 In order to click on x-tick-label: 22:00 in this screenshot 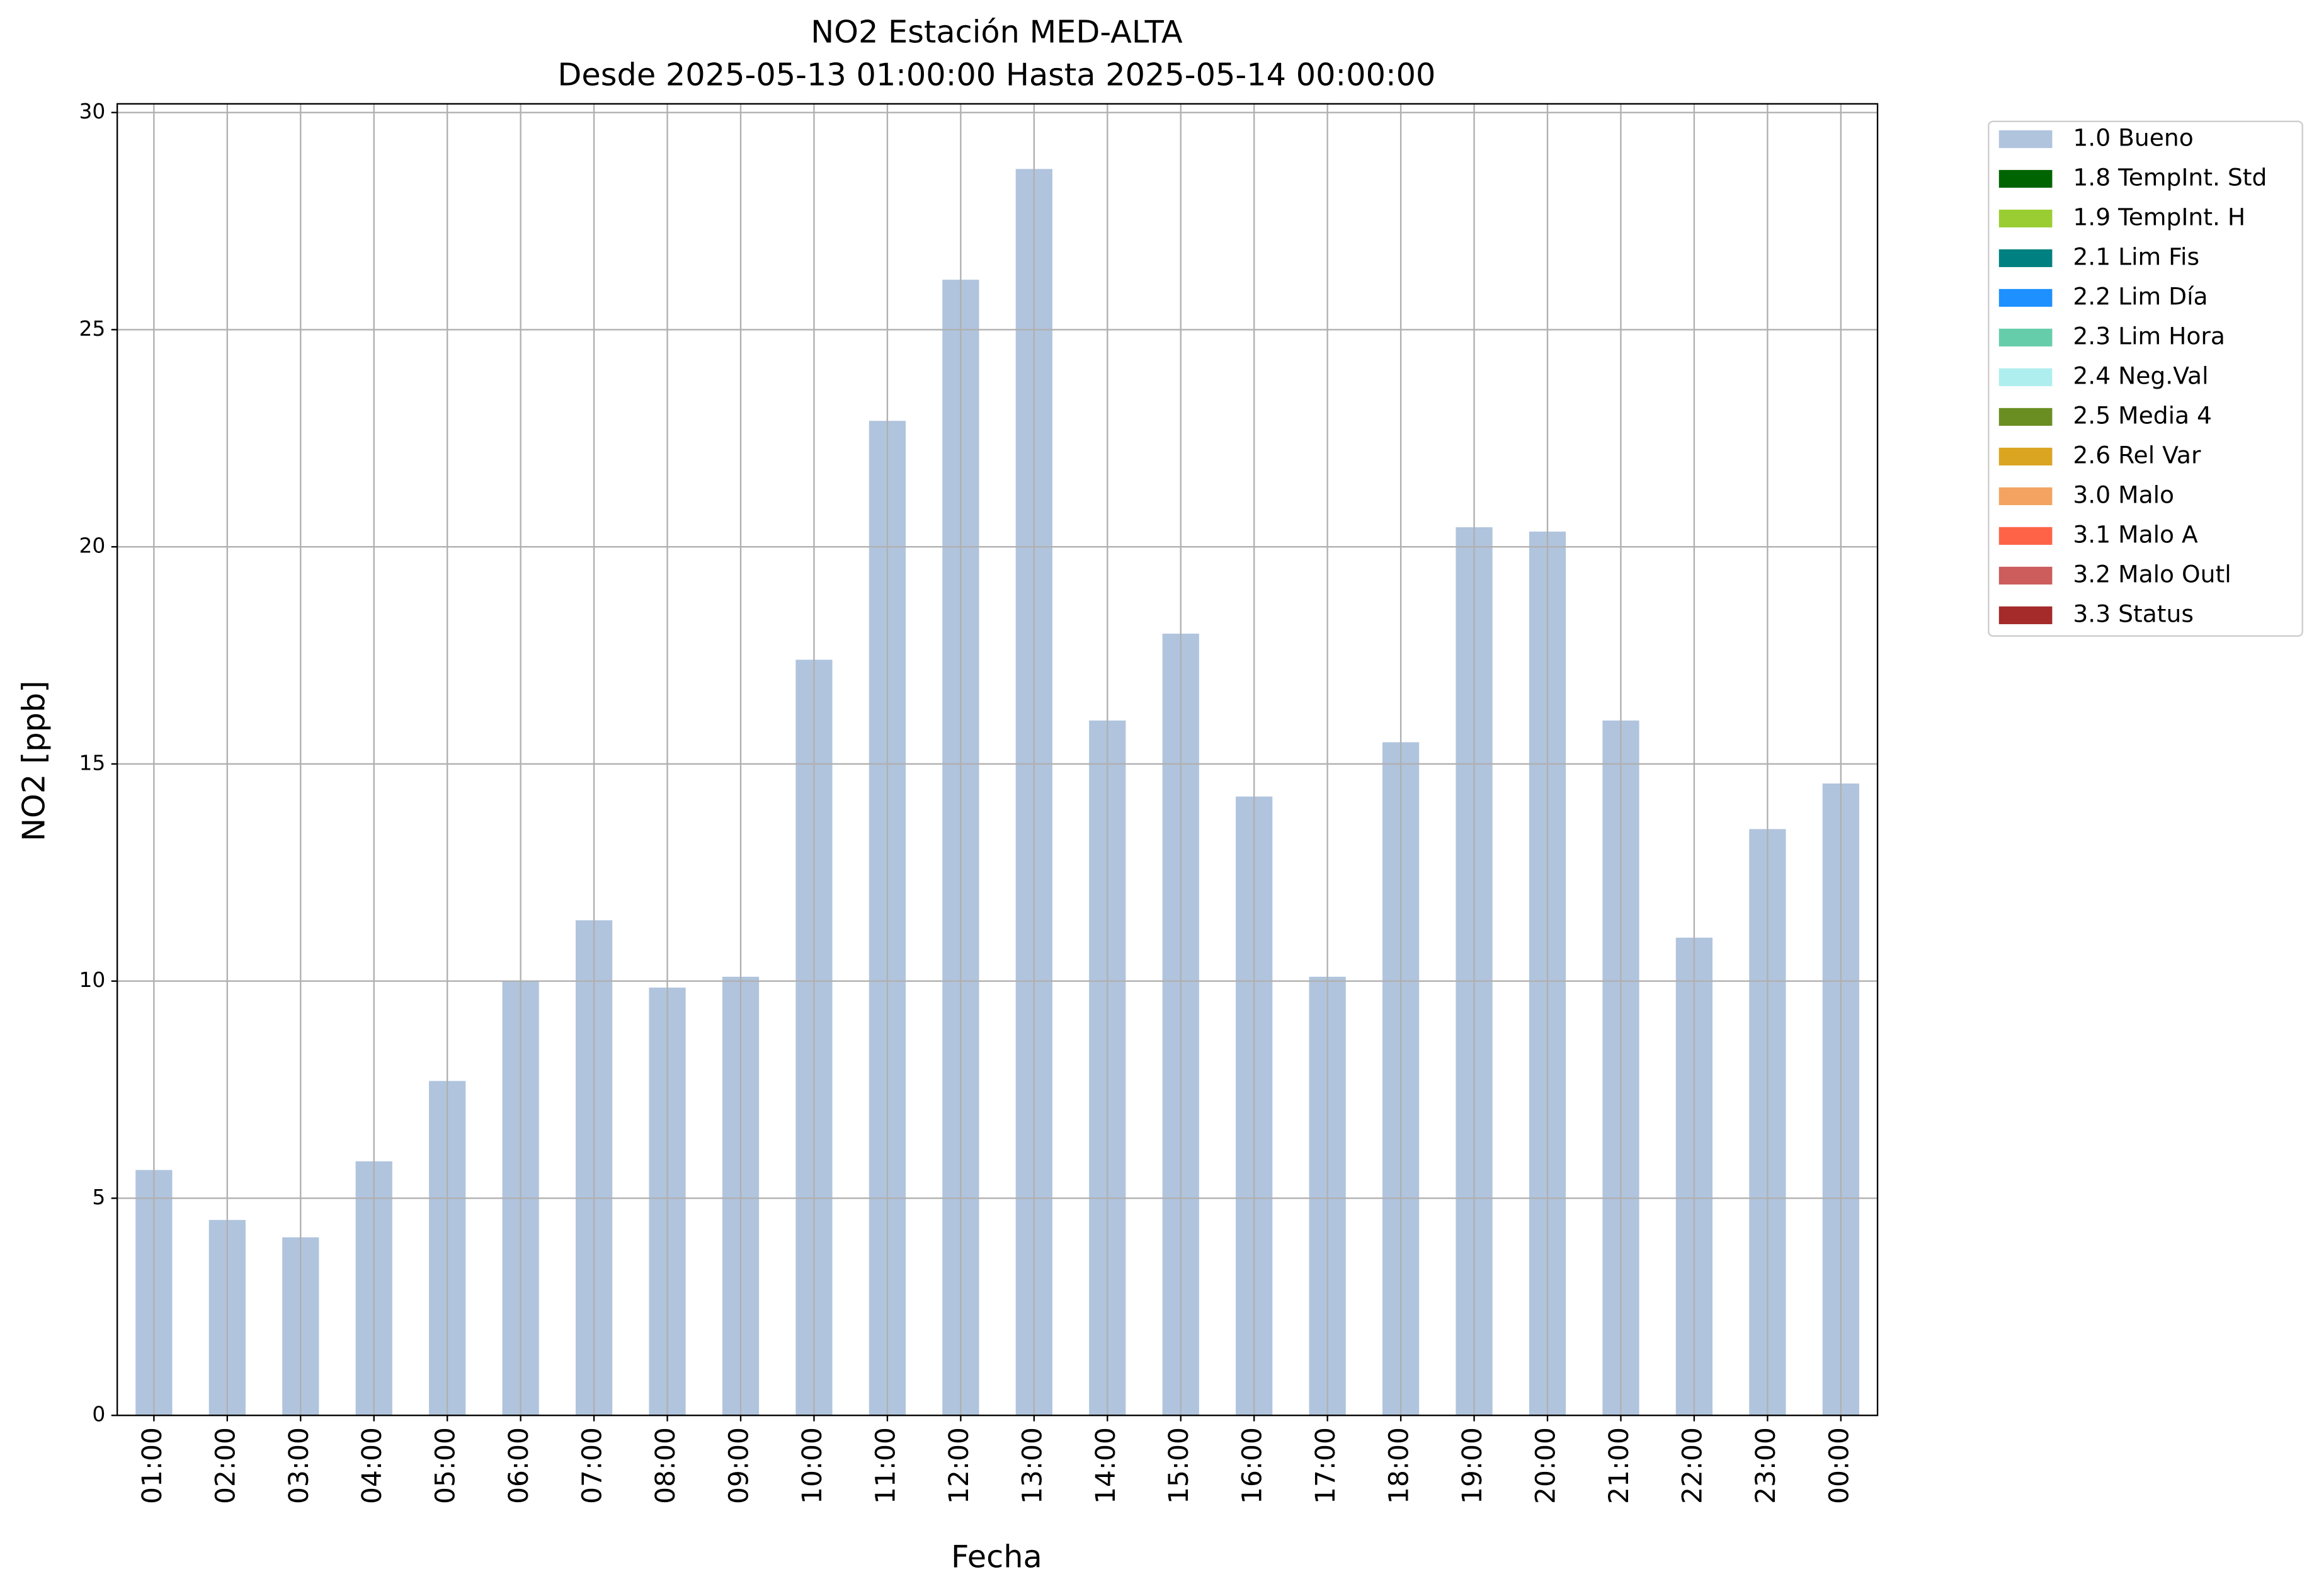, I will do `click(1692, 1465)`.